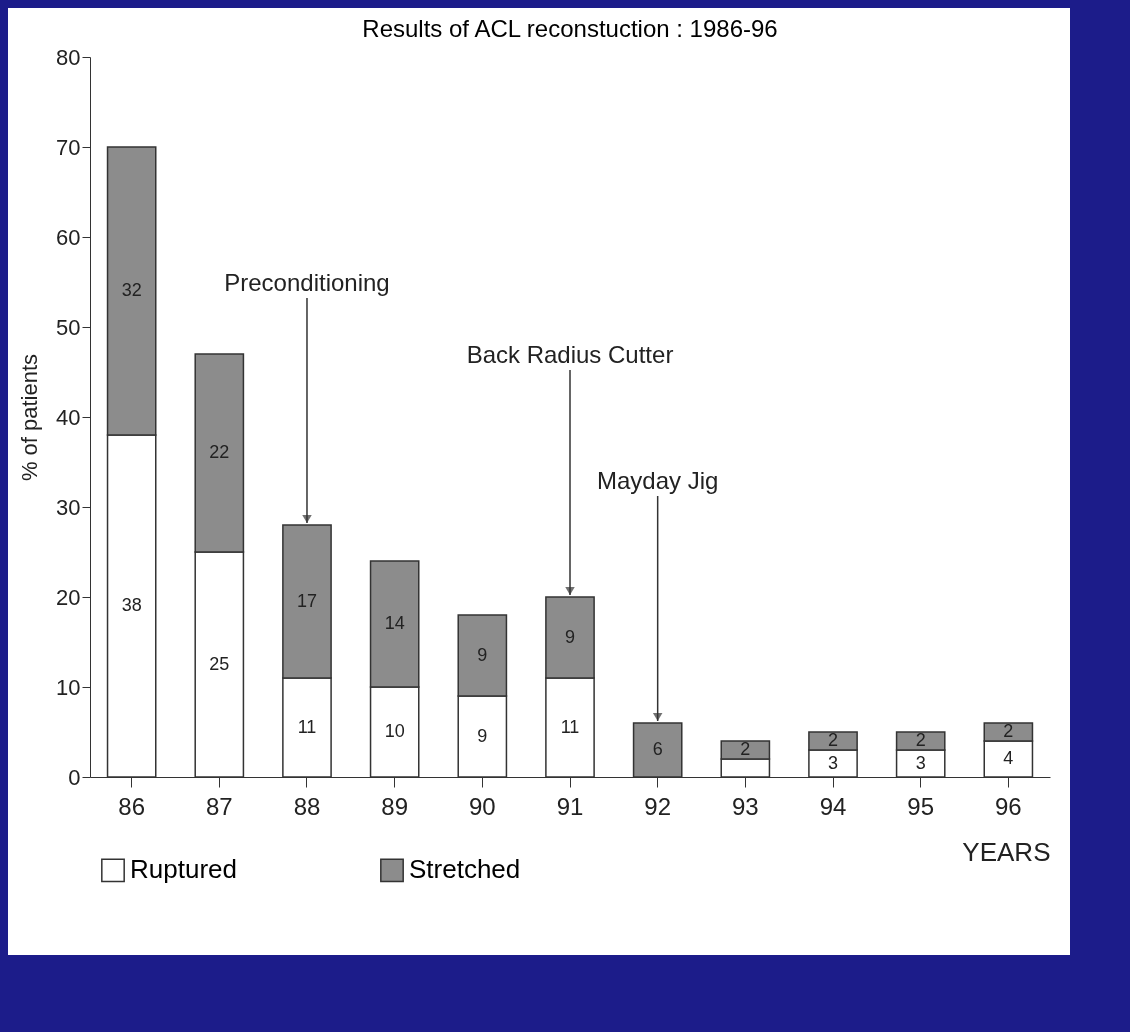 The height and width of the screenshot is (1032, 1130). What do you see at coordinates (833, 806) in the screenshot?
I see `x-tick-label: 94` at bounding box center [833, 806].